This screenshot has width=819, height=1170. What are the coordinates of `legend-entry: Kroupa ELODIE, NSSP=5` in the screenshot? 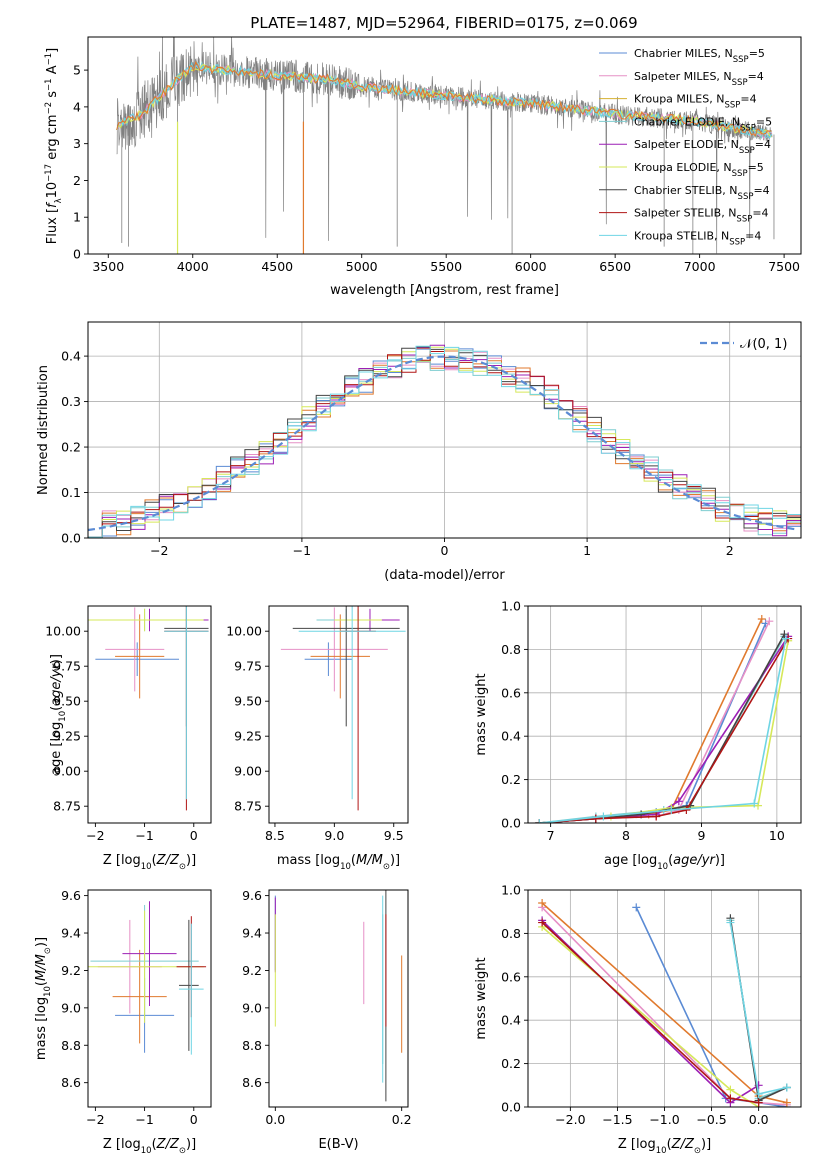 It's located at (699, 170).